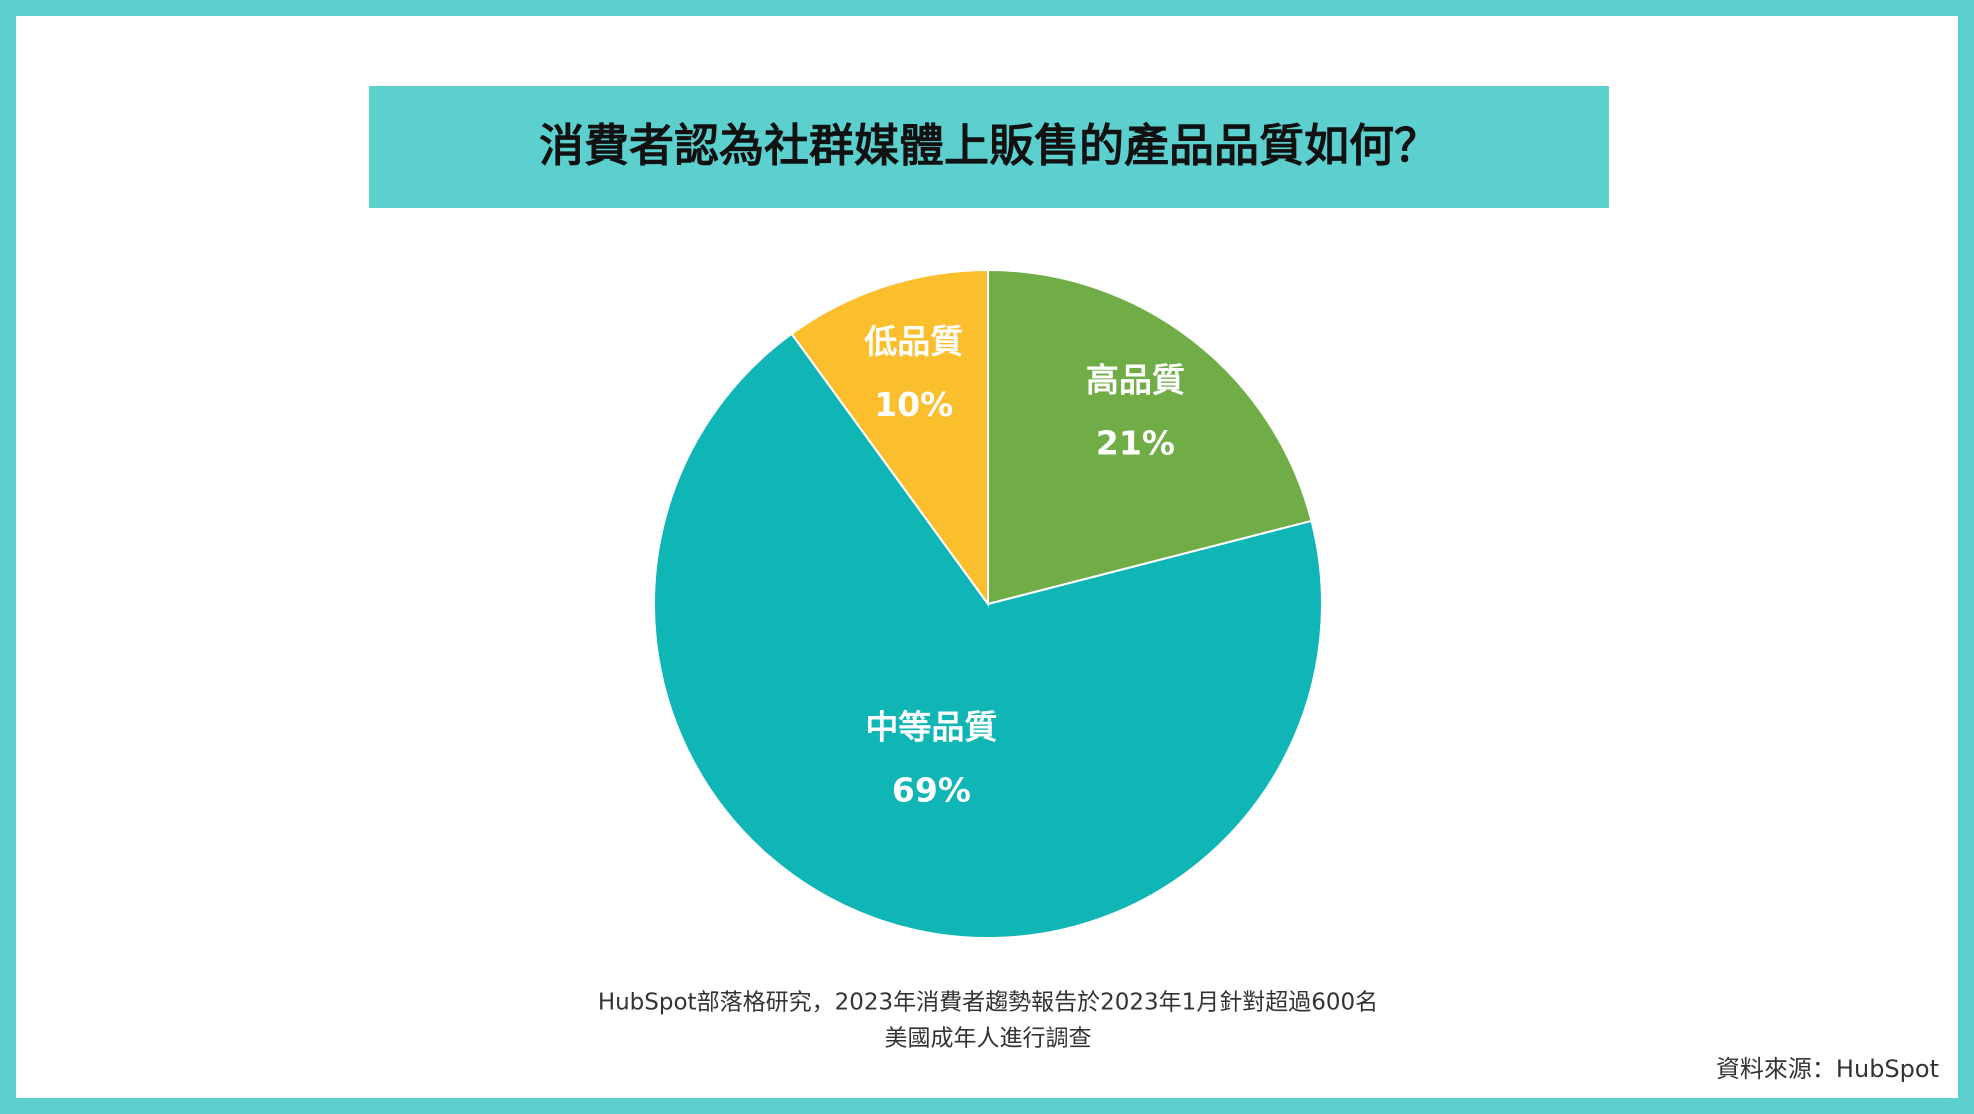 This screenshot has width=1974, height=1114. Describe the element at coordinates (913, 404) in the screenshot. I see `data-label: 10%` at that location.